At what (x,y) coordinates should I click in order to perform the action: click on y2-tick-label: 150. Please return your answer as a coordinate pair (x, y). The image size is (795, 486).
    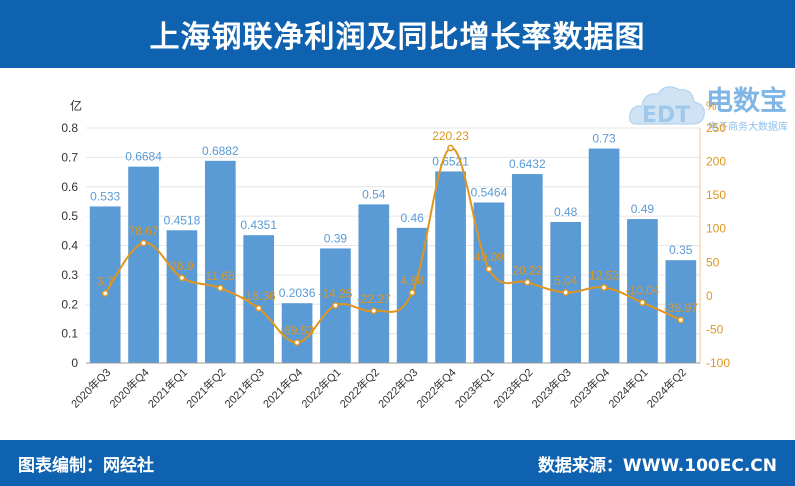
    Looking at the image, I should click on (716, 195).